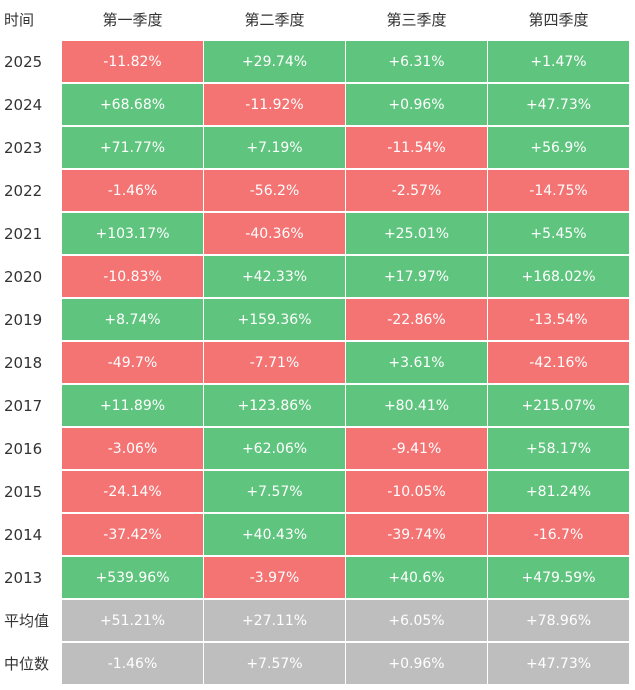 This screenshot has width=635, height=690. What do you see at coordinates (416, 620) in the screenshot?
I see `value-cell: +6.05%` at bounding box center [416, 620].